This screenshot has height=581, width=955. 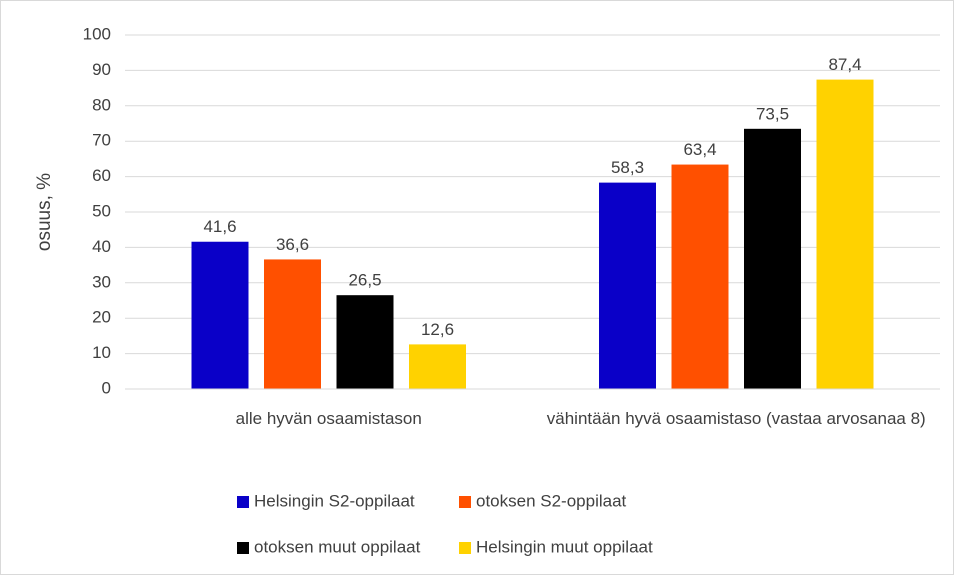 I want to click on legend-label: Helsingin S2-oppilaat, so click(x=334, y=500).